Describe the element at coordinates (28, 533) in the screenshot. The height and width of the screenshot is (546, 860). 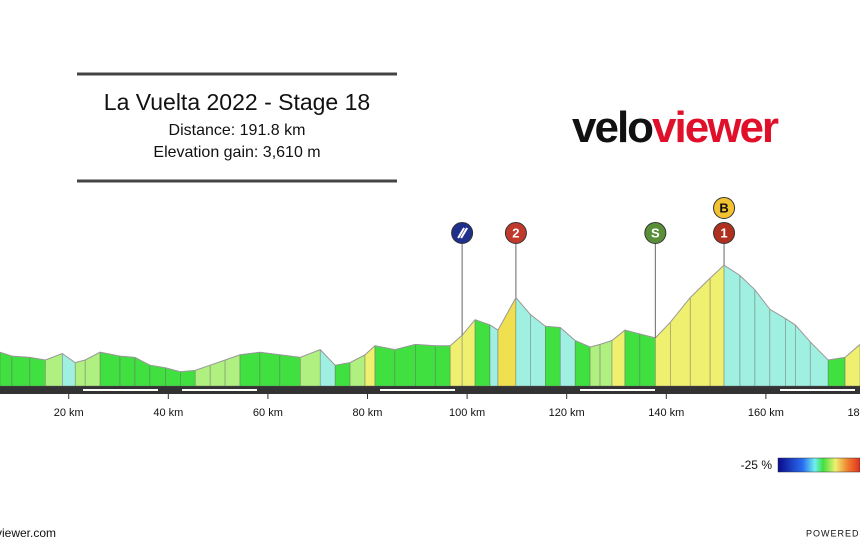
I see `footer-url: viewer.com` at that location.